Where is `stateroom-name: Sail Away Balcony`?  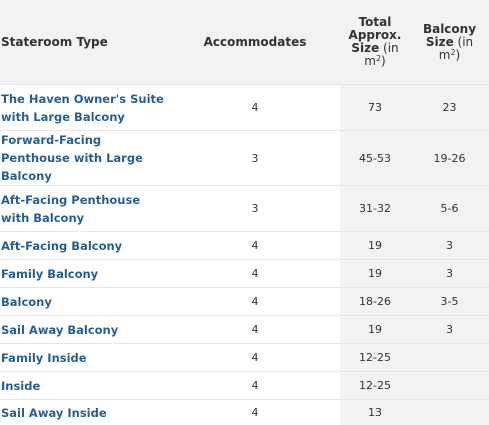
stateroom-name: Sail Away Balcony is located at coordinates (85, 330).